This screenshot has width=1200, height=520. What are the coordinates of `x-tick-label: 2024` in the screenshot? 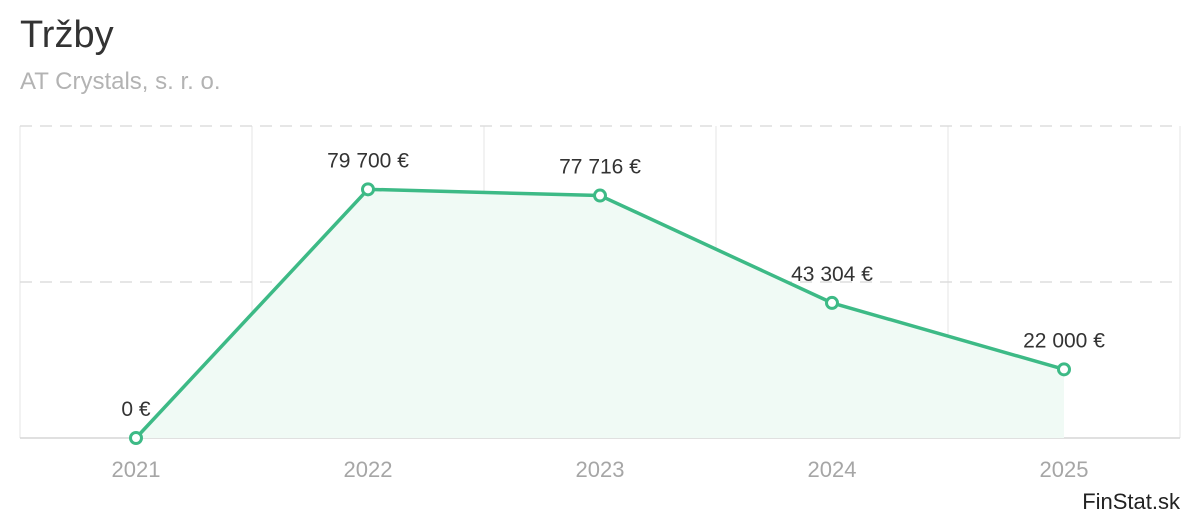 It's located at (832, 469).